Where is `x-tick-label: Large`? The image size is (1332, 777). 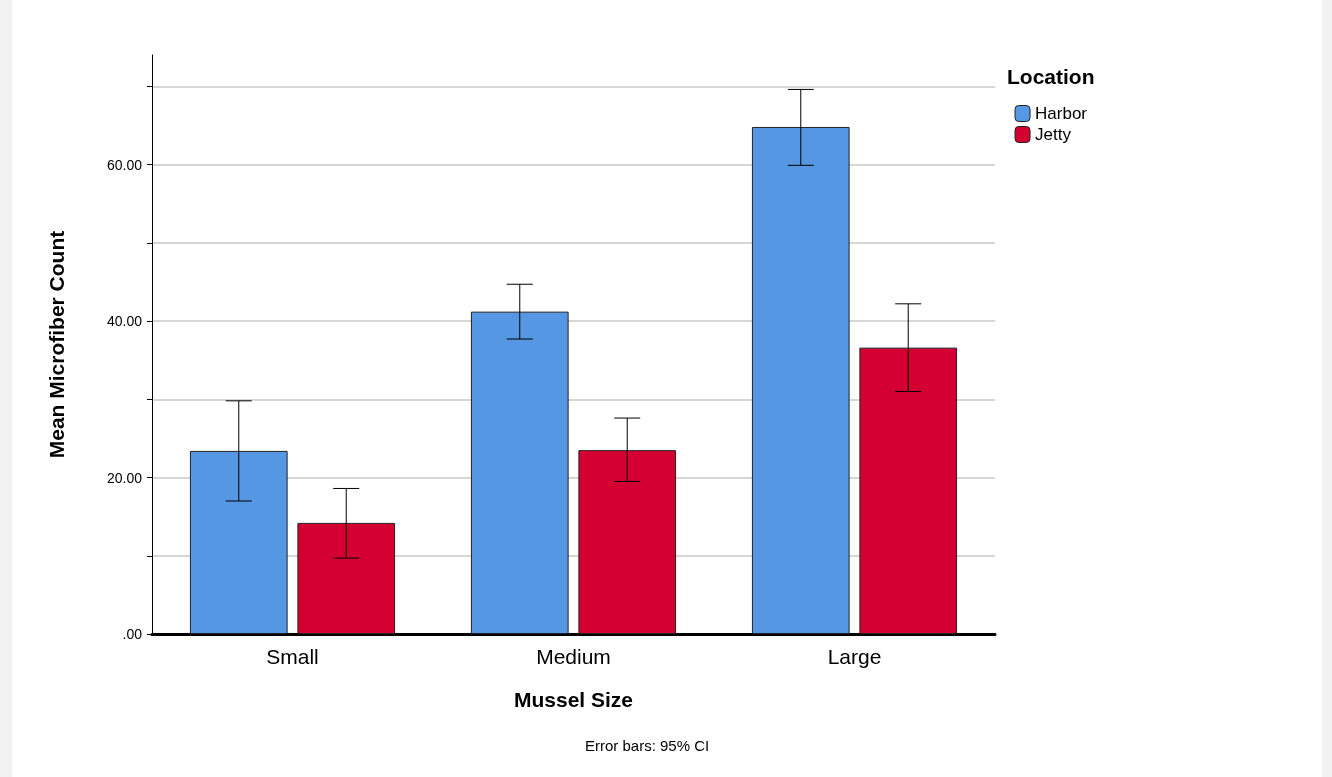
x-tick-label: Large is located at coordinates (854, 656).